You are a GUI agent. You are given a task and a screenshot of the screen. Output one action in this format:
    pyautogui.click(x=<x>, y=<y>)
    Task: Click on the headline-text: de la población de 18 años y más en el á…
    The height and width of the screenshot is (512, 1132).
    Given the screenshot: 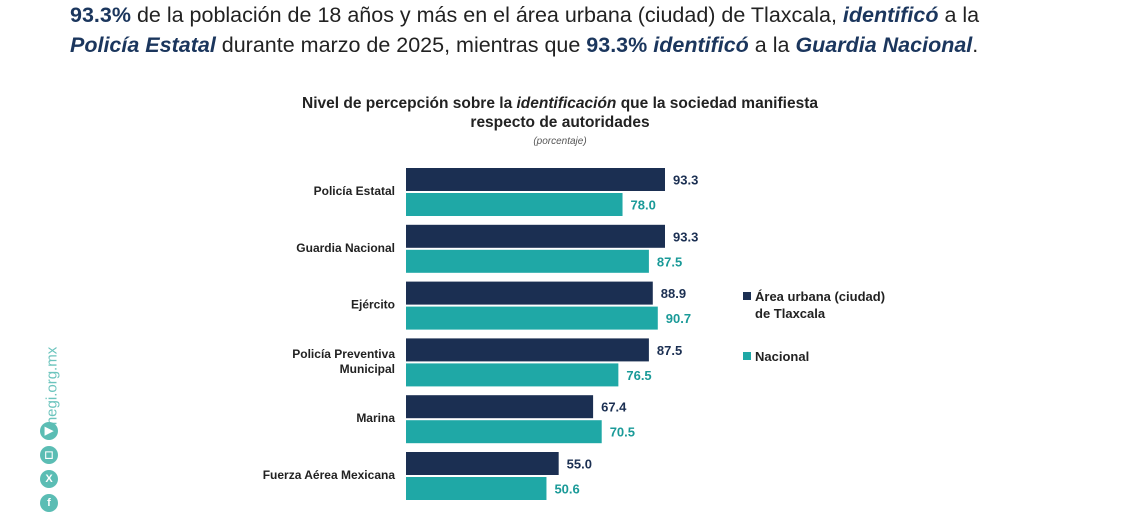 What is the action you would take?
    pyautogui.click(x=486, y=15)
    